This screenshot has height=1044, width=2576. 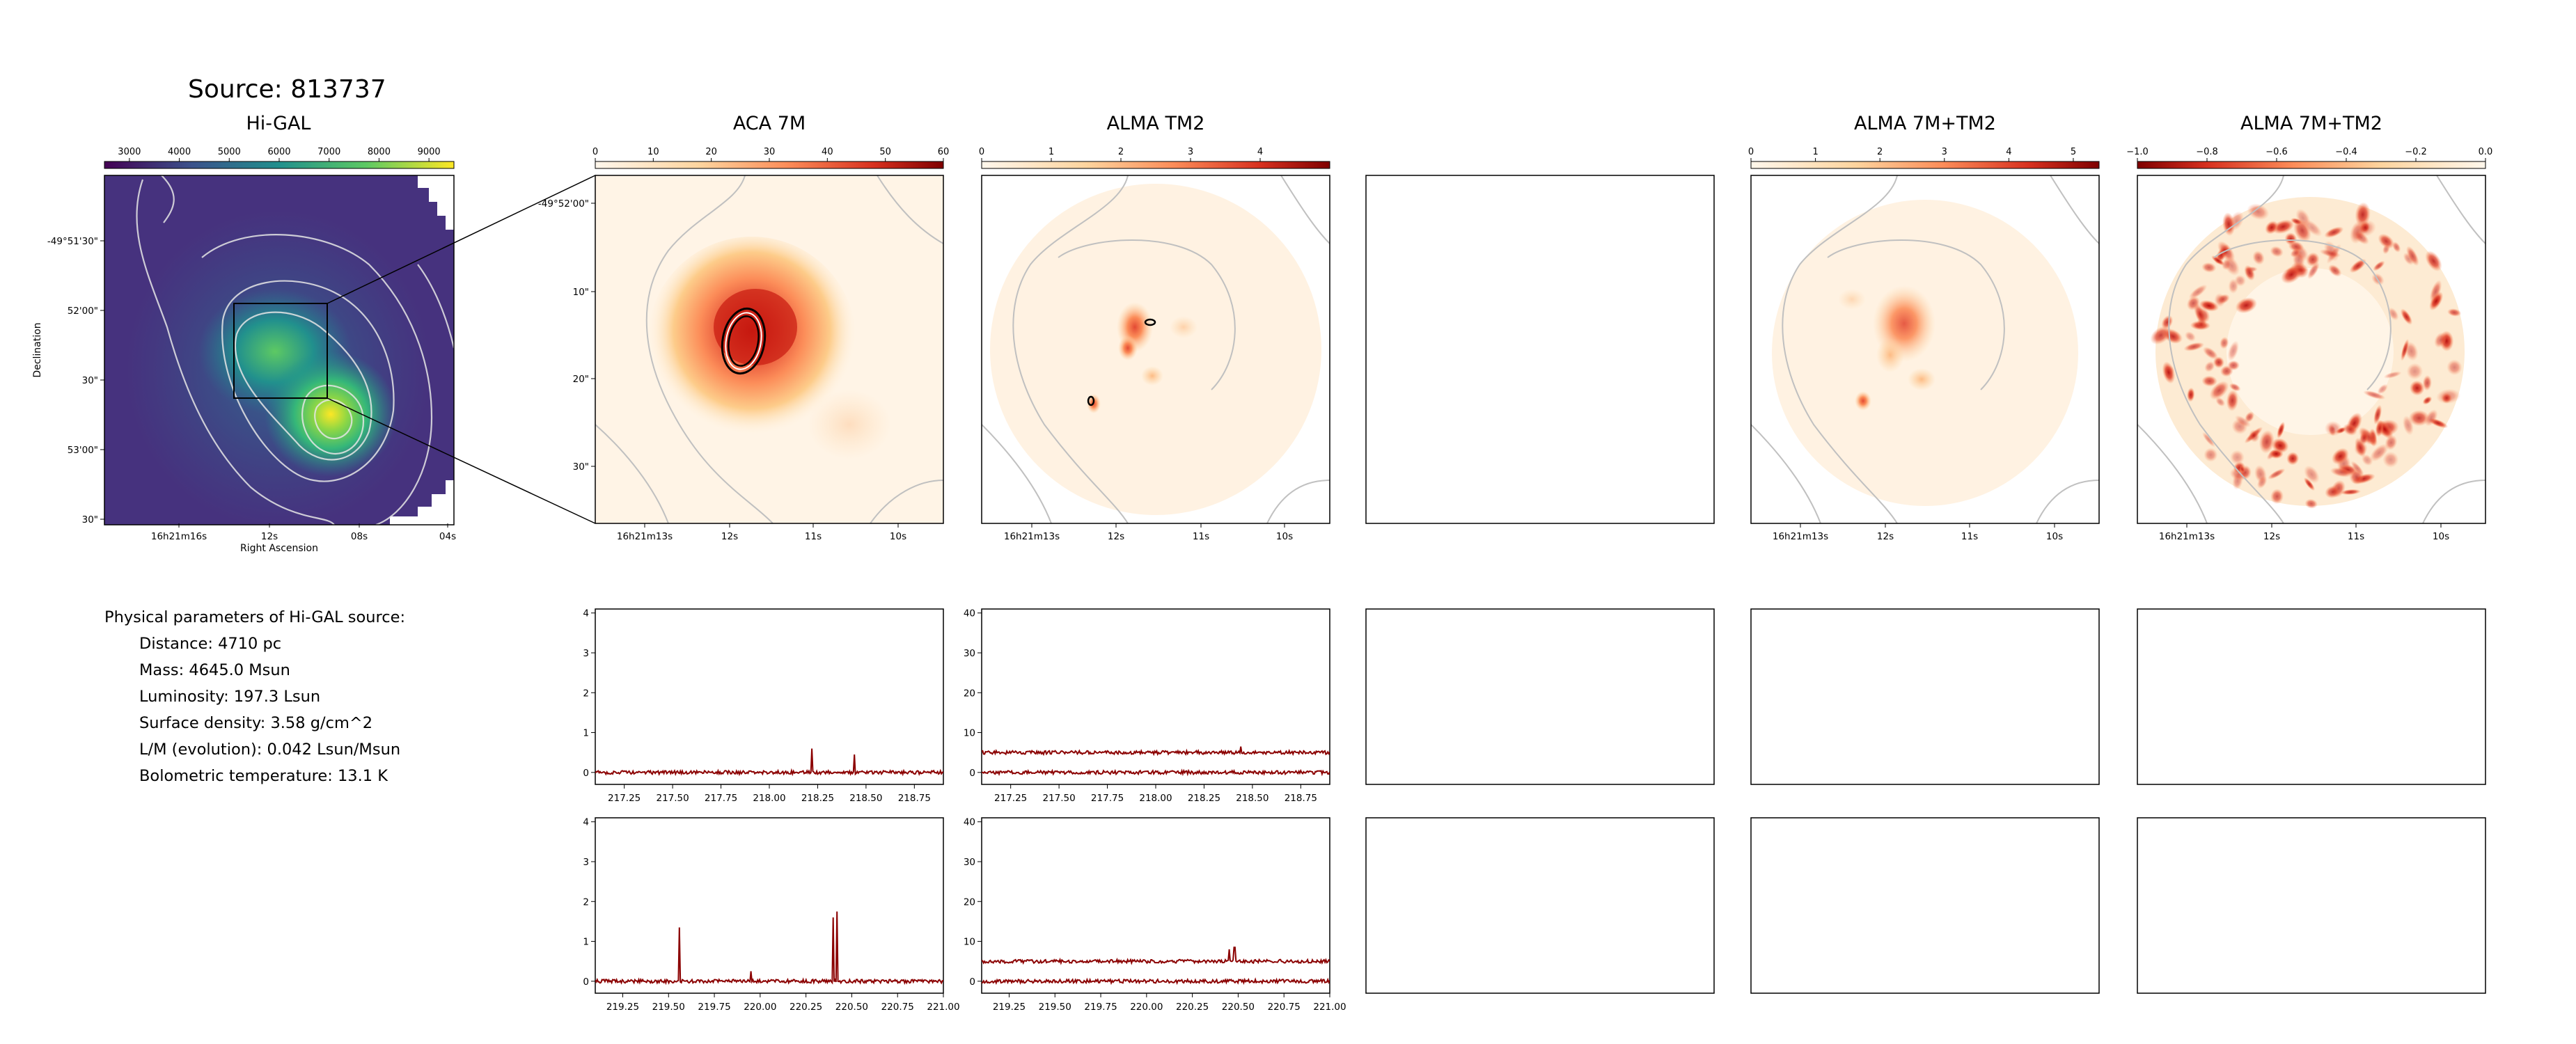 I want to click on spectrum-panel-spec-aca-lower, so click(x=769, y=905).